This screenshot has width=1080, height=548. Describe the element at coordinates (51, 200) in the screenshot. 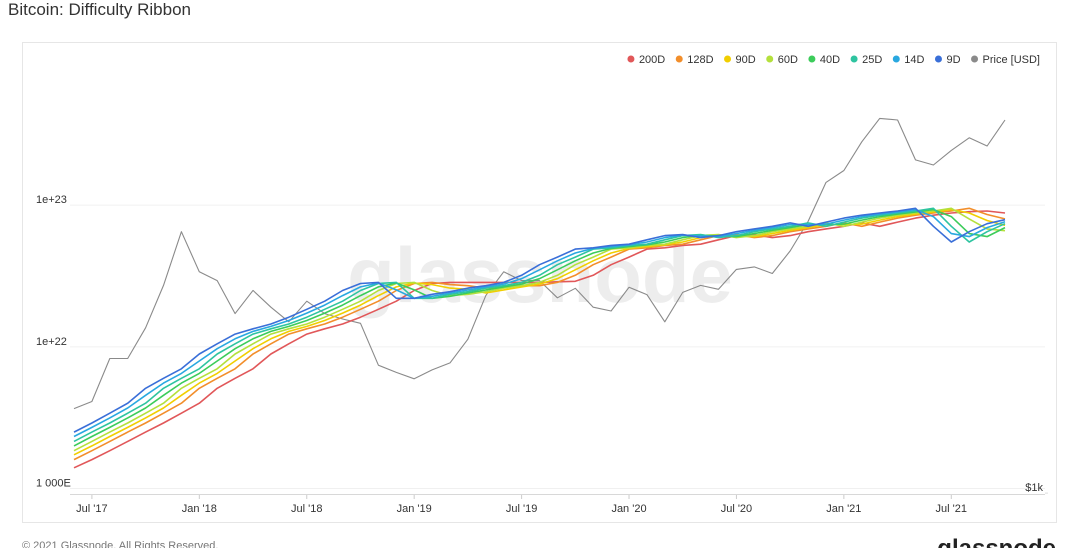

I see `y-tick-label: 1e+23` at that location.